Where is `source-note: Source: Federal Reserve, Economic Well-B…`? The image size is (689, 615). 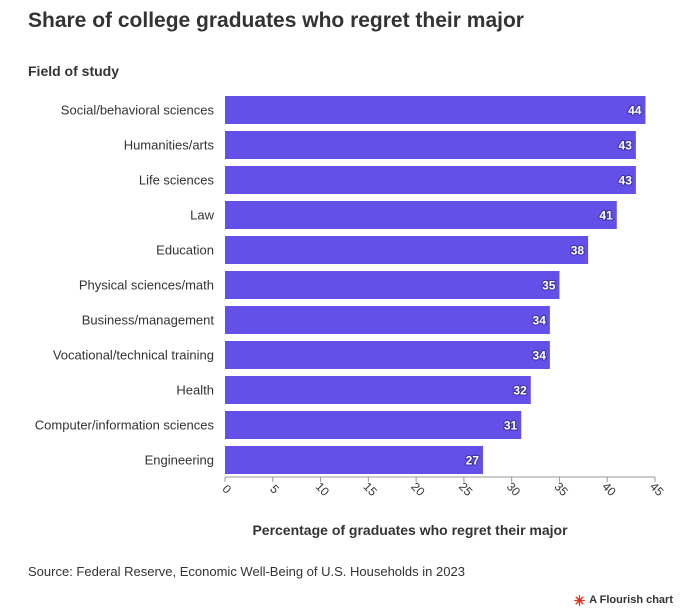 source-note: Source: Federal Reserve, Economic Well-B… is located at coordinates (246, 571).